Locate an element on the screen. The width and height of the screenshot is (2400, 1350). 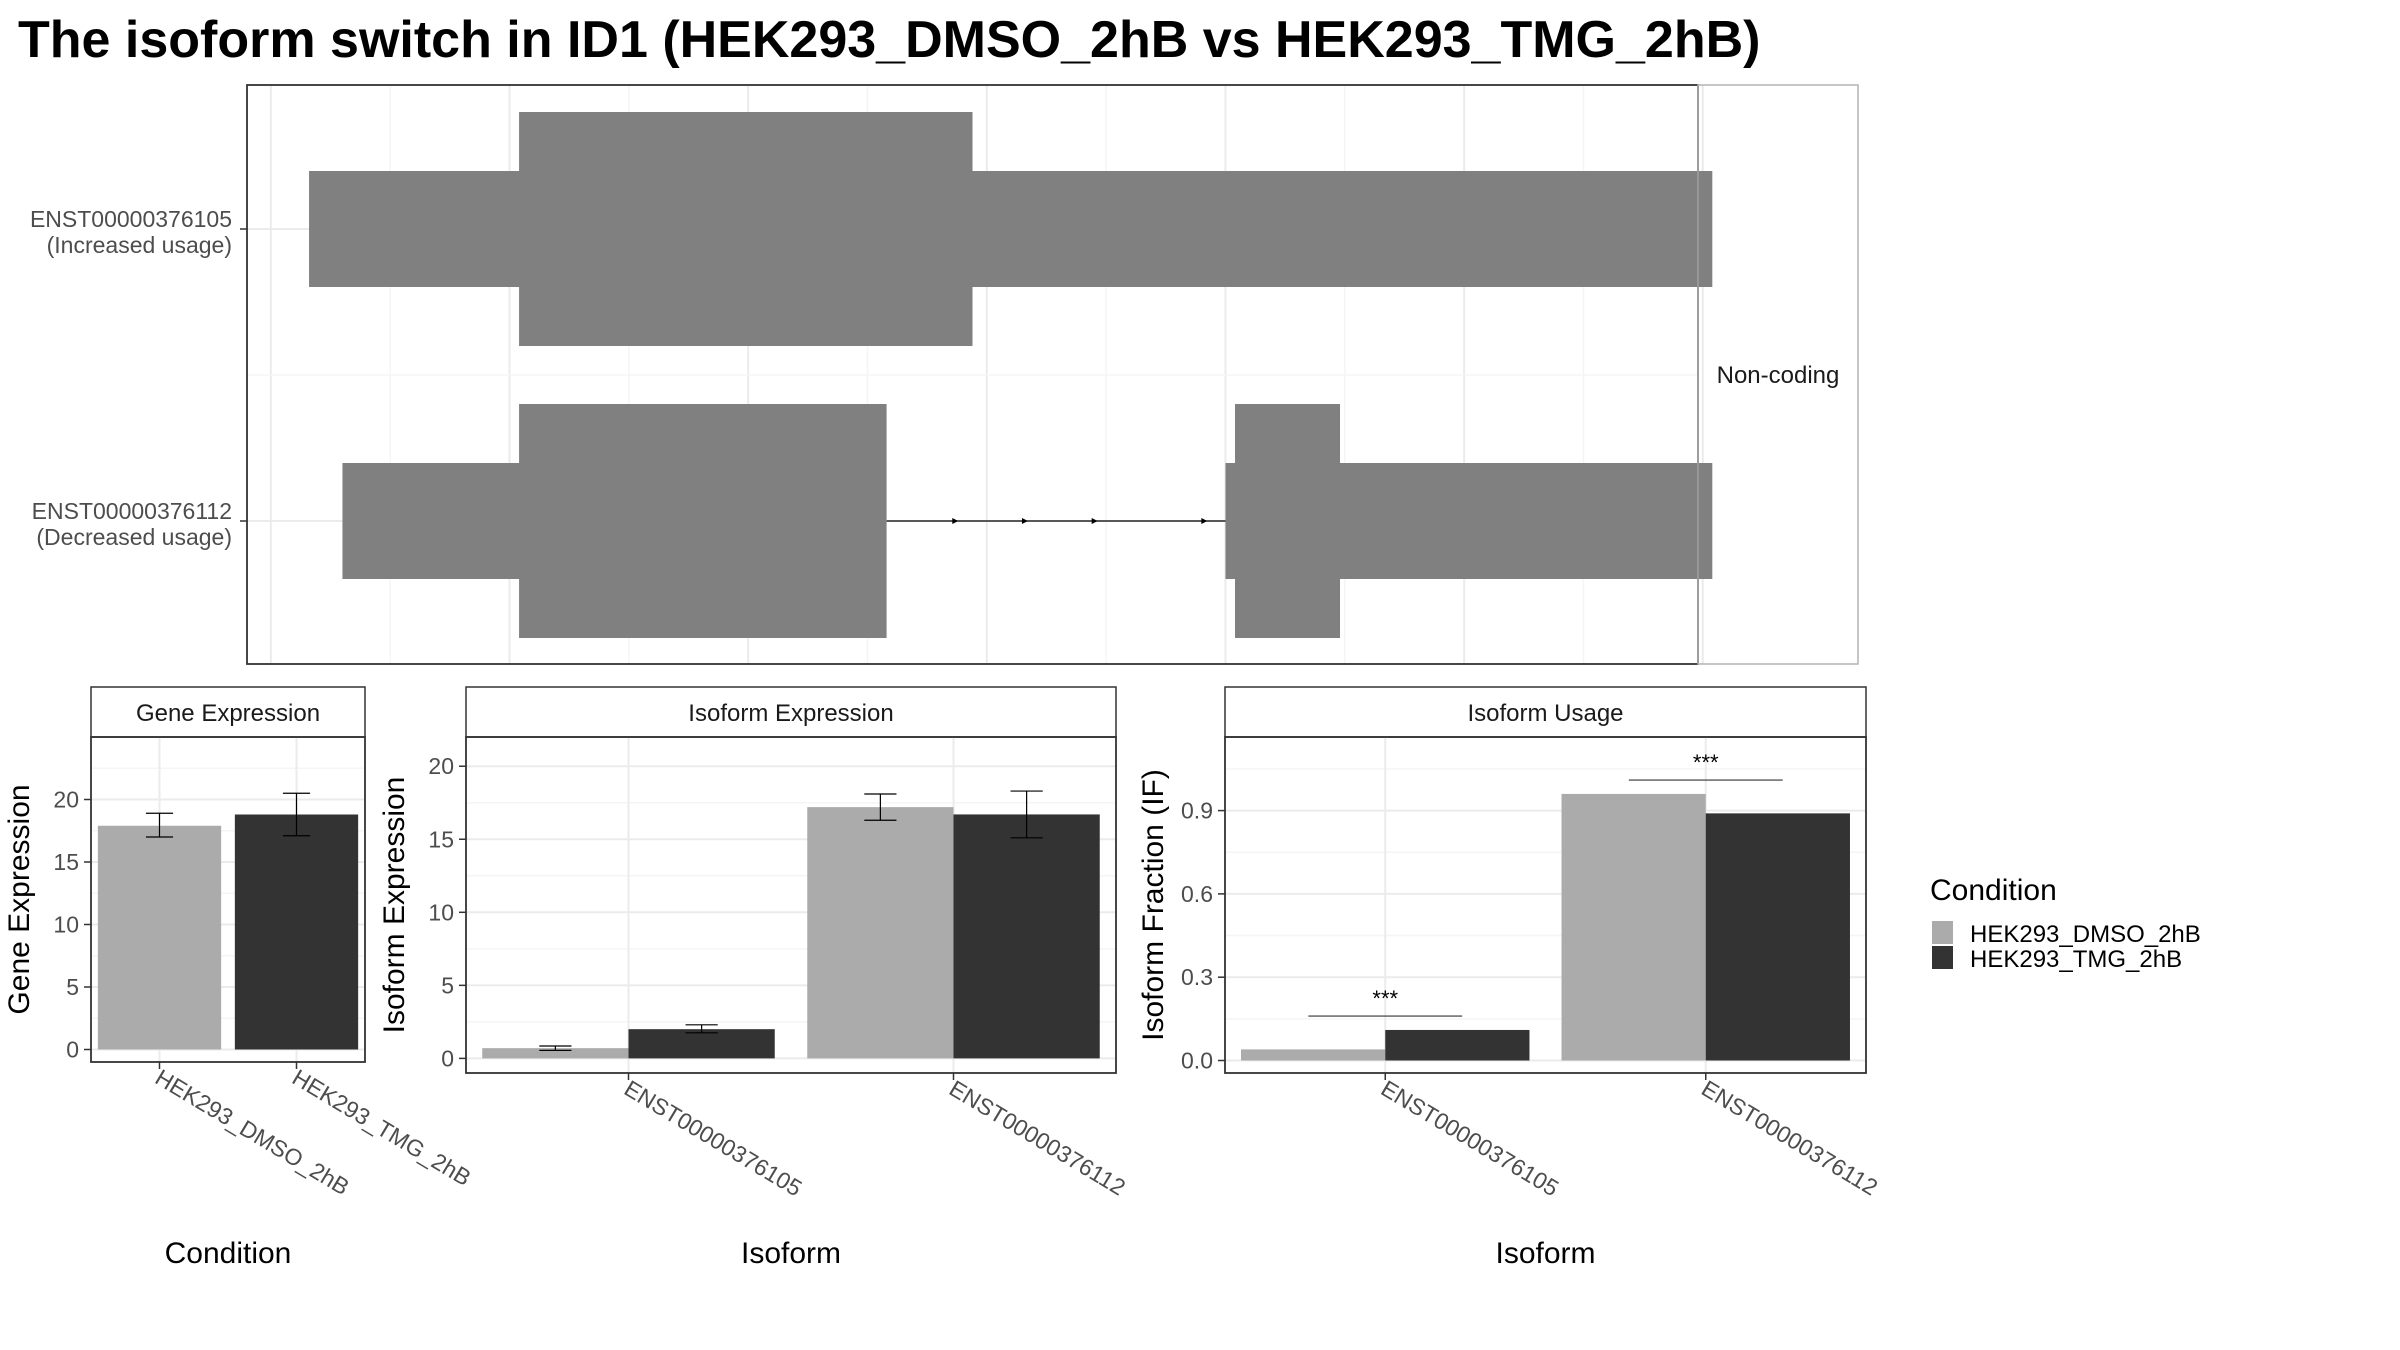
x-axis-title: Condition is located at coordinates (228, 1253).